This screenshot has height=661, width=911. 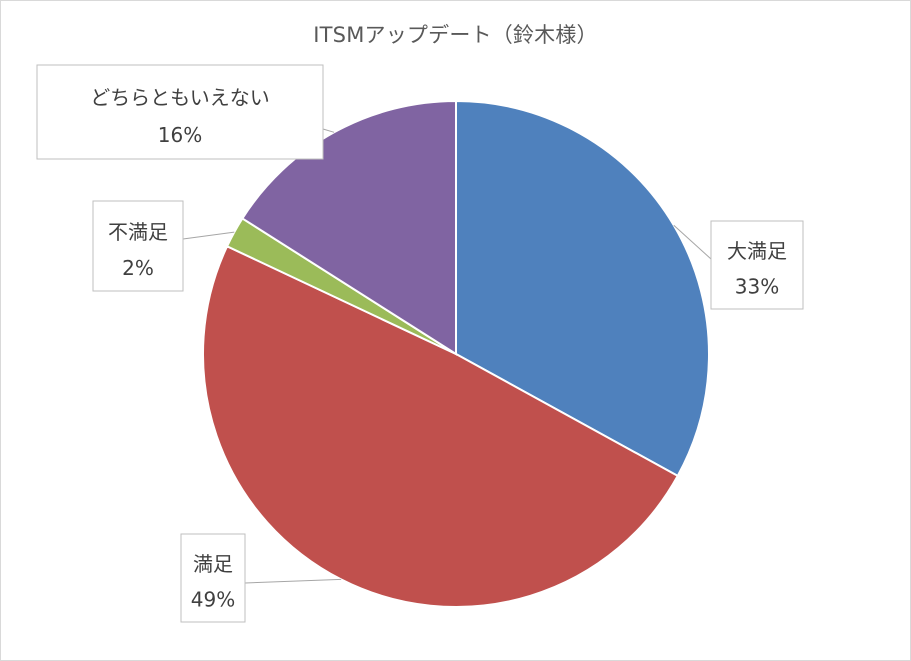 What do you see at coordinates (138, 268) in the screenshot?
I see `data-label-value-3: 2%` at bounding box center [138, 268].